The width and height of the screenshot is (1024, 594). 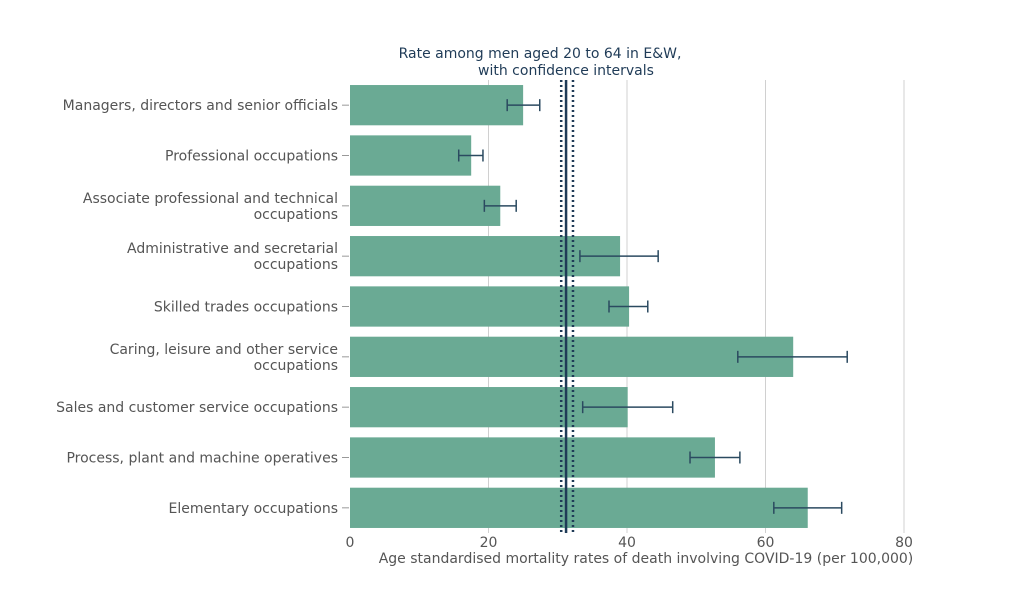 I want to click on reference-annotation-line-1: Rate among men aged 20 to 64 in E&W,, so click(x=540, y=54).